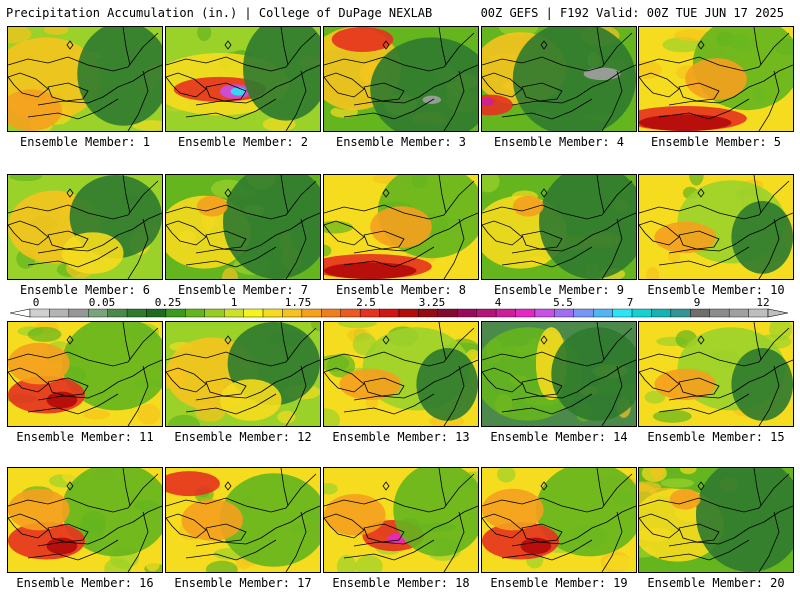  Describe the element at coordinates (762, 302) in the screenshot. I see `colorbar-tick-label: 12` at that location.